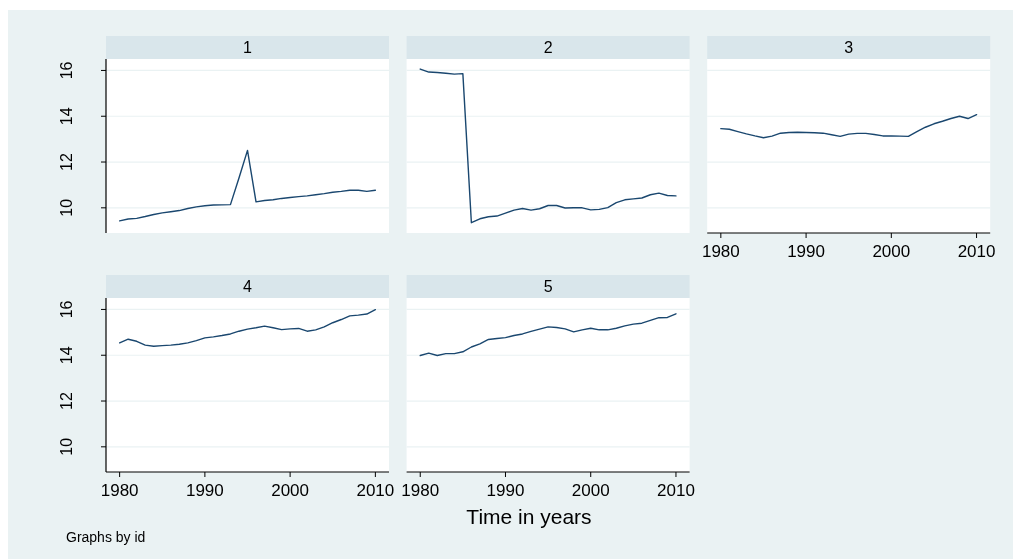  I want to click on chart-title: 5, so click(548, 286).